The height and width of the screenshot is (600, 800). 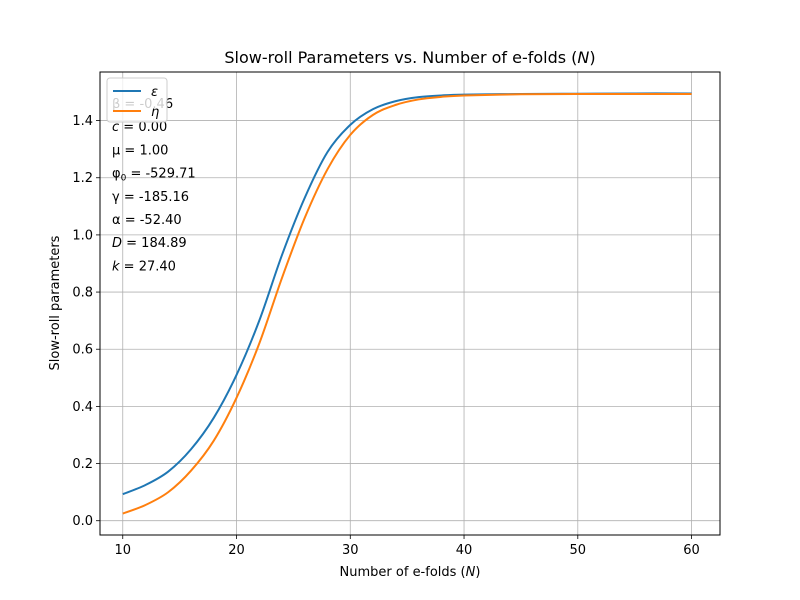 I want to click on parameter-label: μ = 1.00, so click(x=140, y=150).